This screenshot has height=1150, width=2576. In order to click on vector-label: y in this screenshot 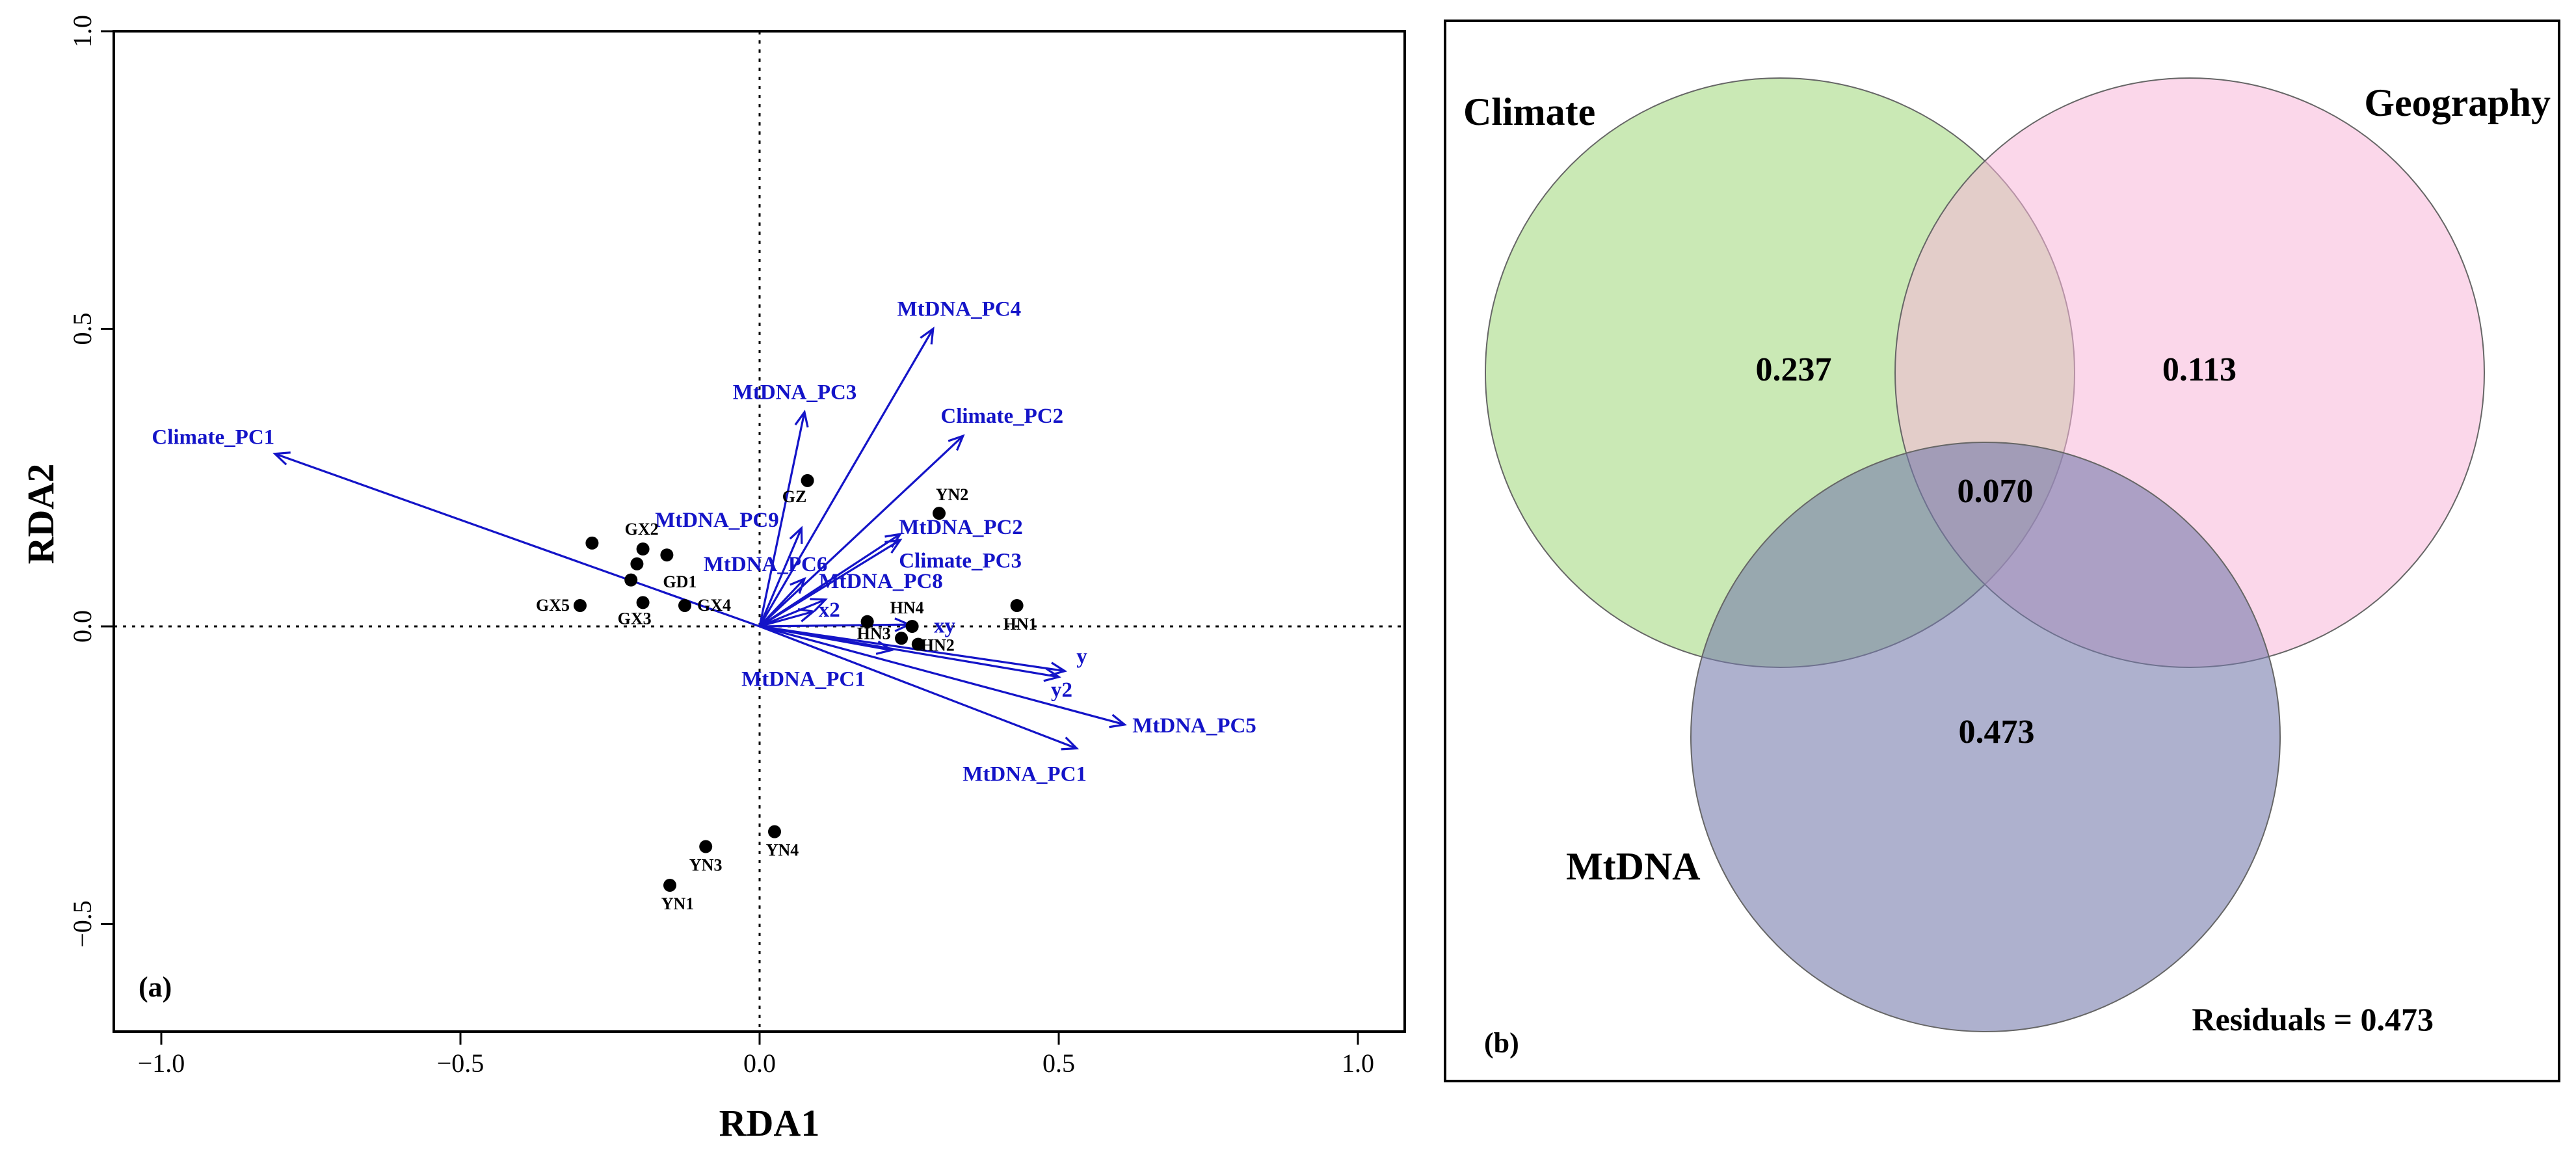, I will do `click(1081, 657)`.